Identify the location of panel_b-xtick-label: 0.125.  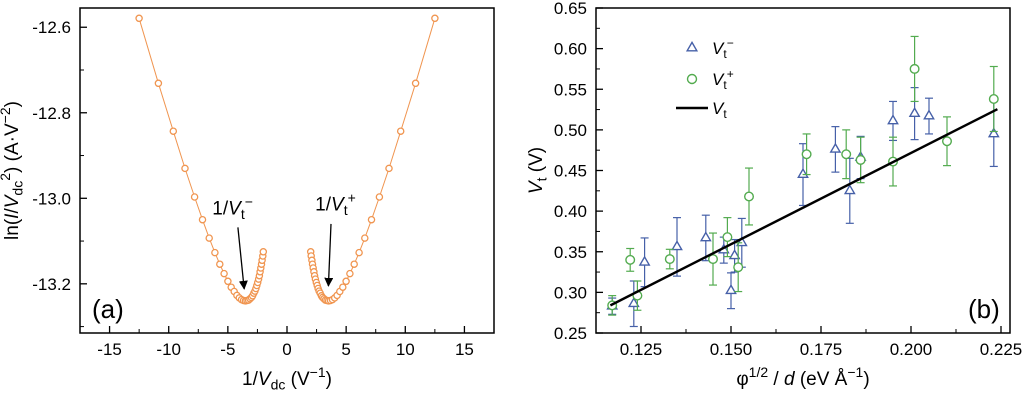
(641, 349).